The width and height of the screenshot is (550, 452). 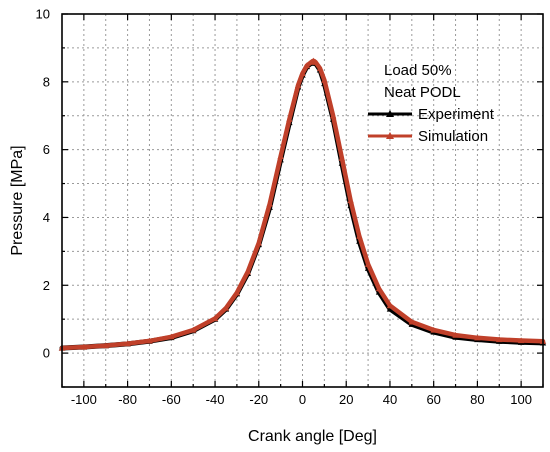 I want to click on data-point-experiment, so click(x=390, y=308).